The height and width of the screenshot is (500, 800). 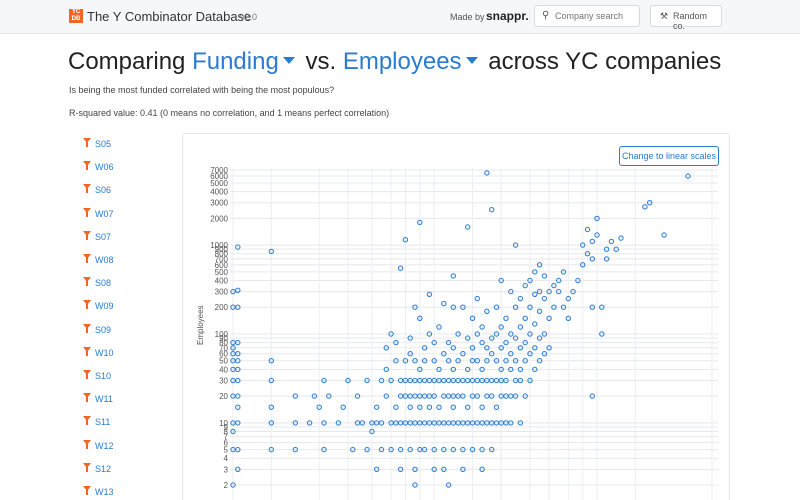 What do you see at coordinates (113, 306) in the screenshot?
I see `batch-filter-w09: W09` at bounding box center [113, 306].